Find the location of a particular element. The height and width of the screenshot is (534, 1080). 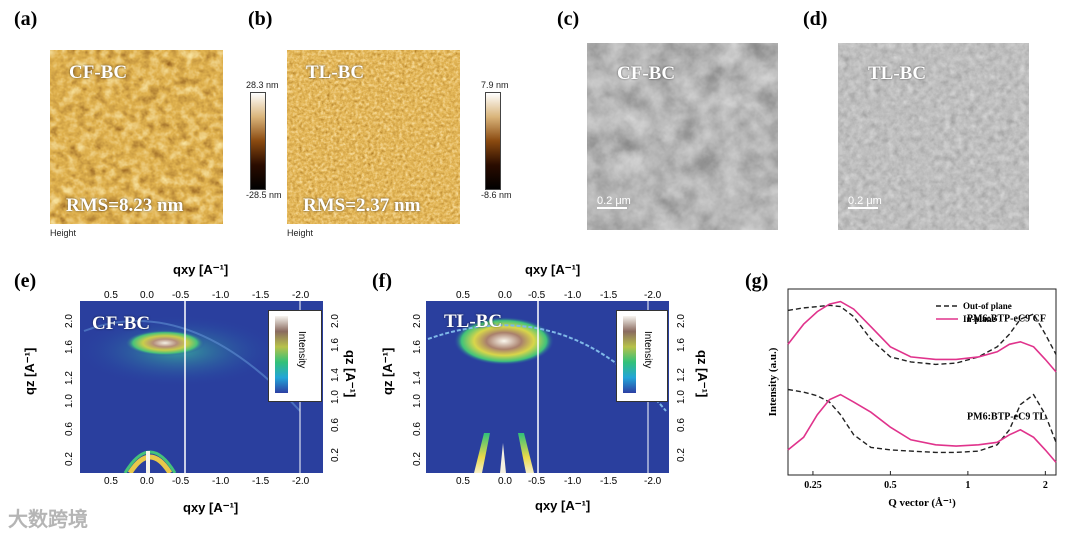

giwaxs-intensity-label-cf: Intensity is located at coordinates (301, 350).